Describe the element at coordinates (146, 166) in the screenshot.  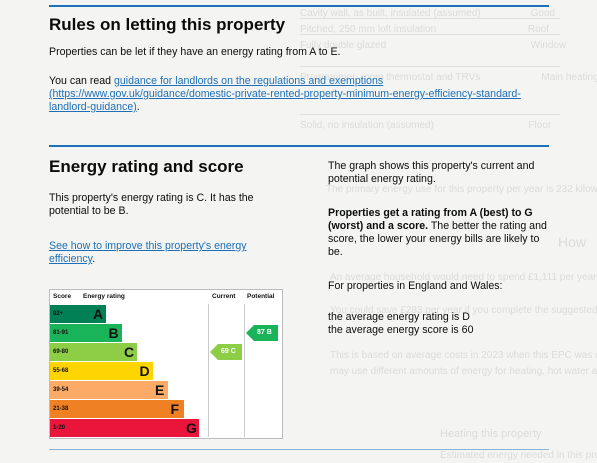
I see `energy-title: Energy rating and score` at that location.